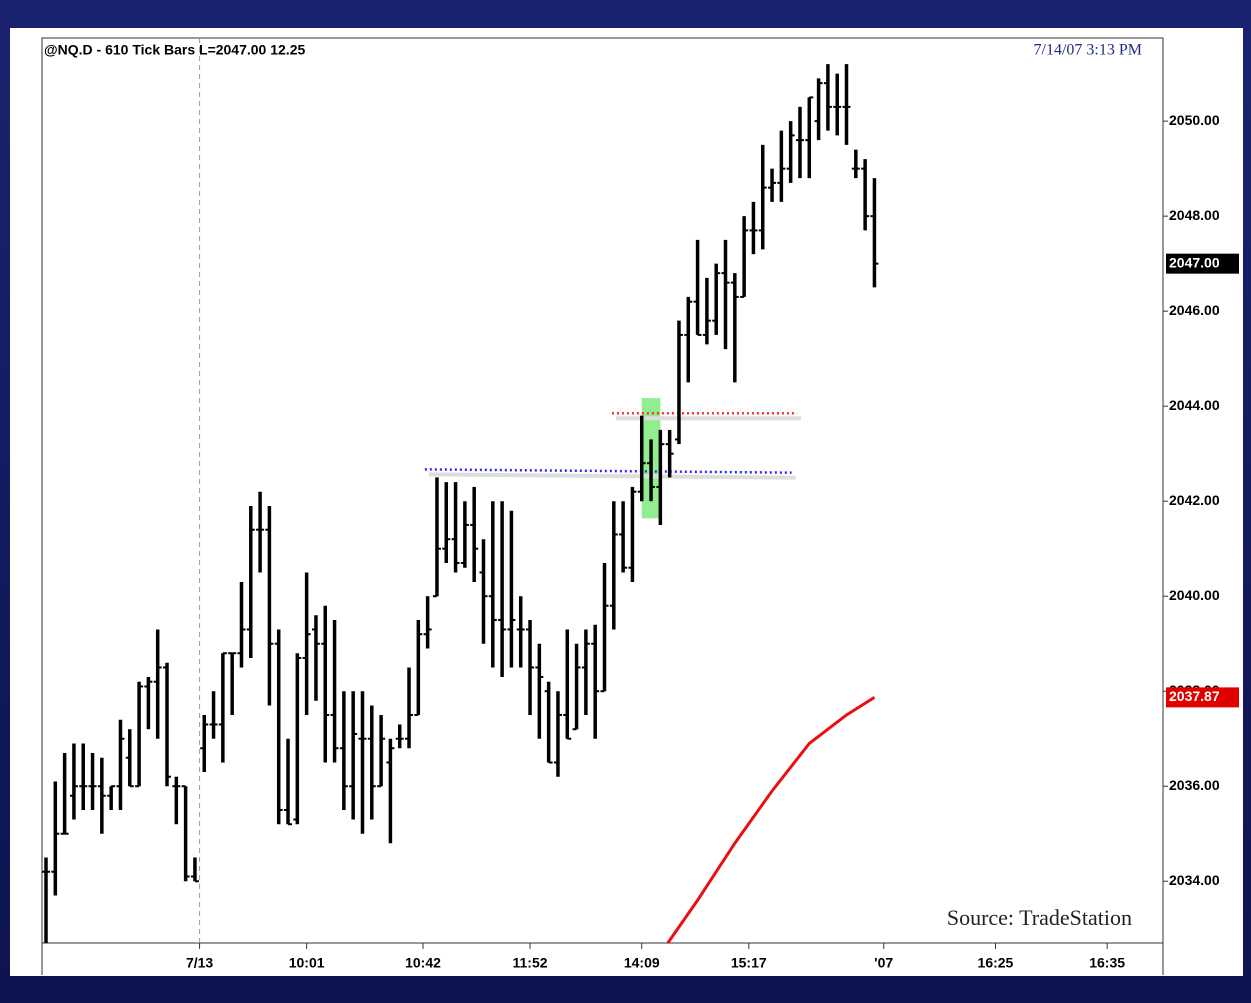 The width and height of the screenshot is (1251, 1003). What do you see at coordinates (1088, 50) in the screenshot?
I see `timestamp: 7/14/07 3:13 PM` at bounding box center [1088, 50].